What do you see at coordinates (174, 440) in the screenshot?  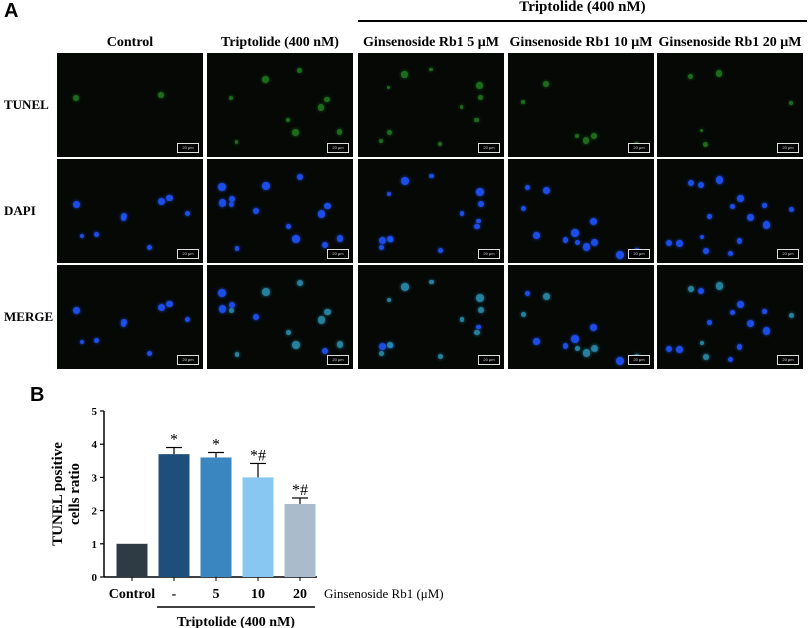 I see `significance-marker: *` at bounding box center [174, 440].